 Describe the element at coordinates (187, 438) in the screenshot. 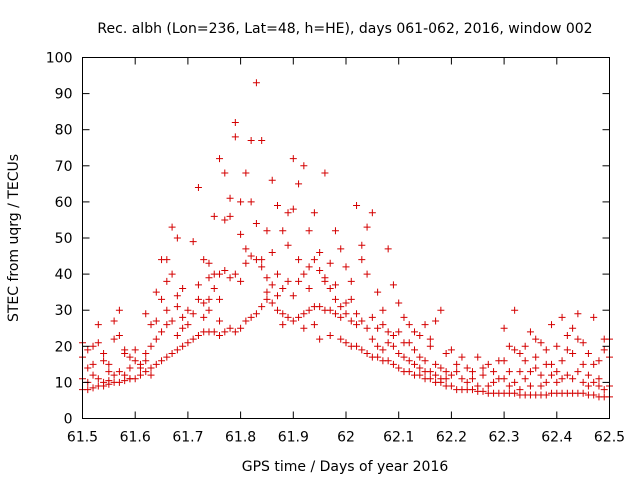

I see `x-tick-label: 61.7` at that location.